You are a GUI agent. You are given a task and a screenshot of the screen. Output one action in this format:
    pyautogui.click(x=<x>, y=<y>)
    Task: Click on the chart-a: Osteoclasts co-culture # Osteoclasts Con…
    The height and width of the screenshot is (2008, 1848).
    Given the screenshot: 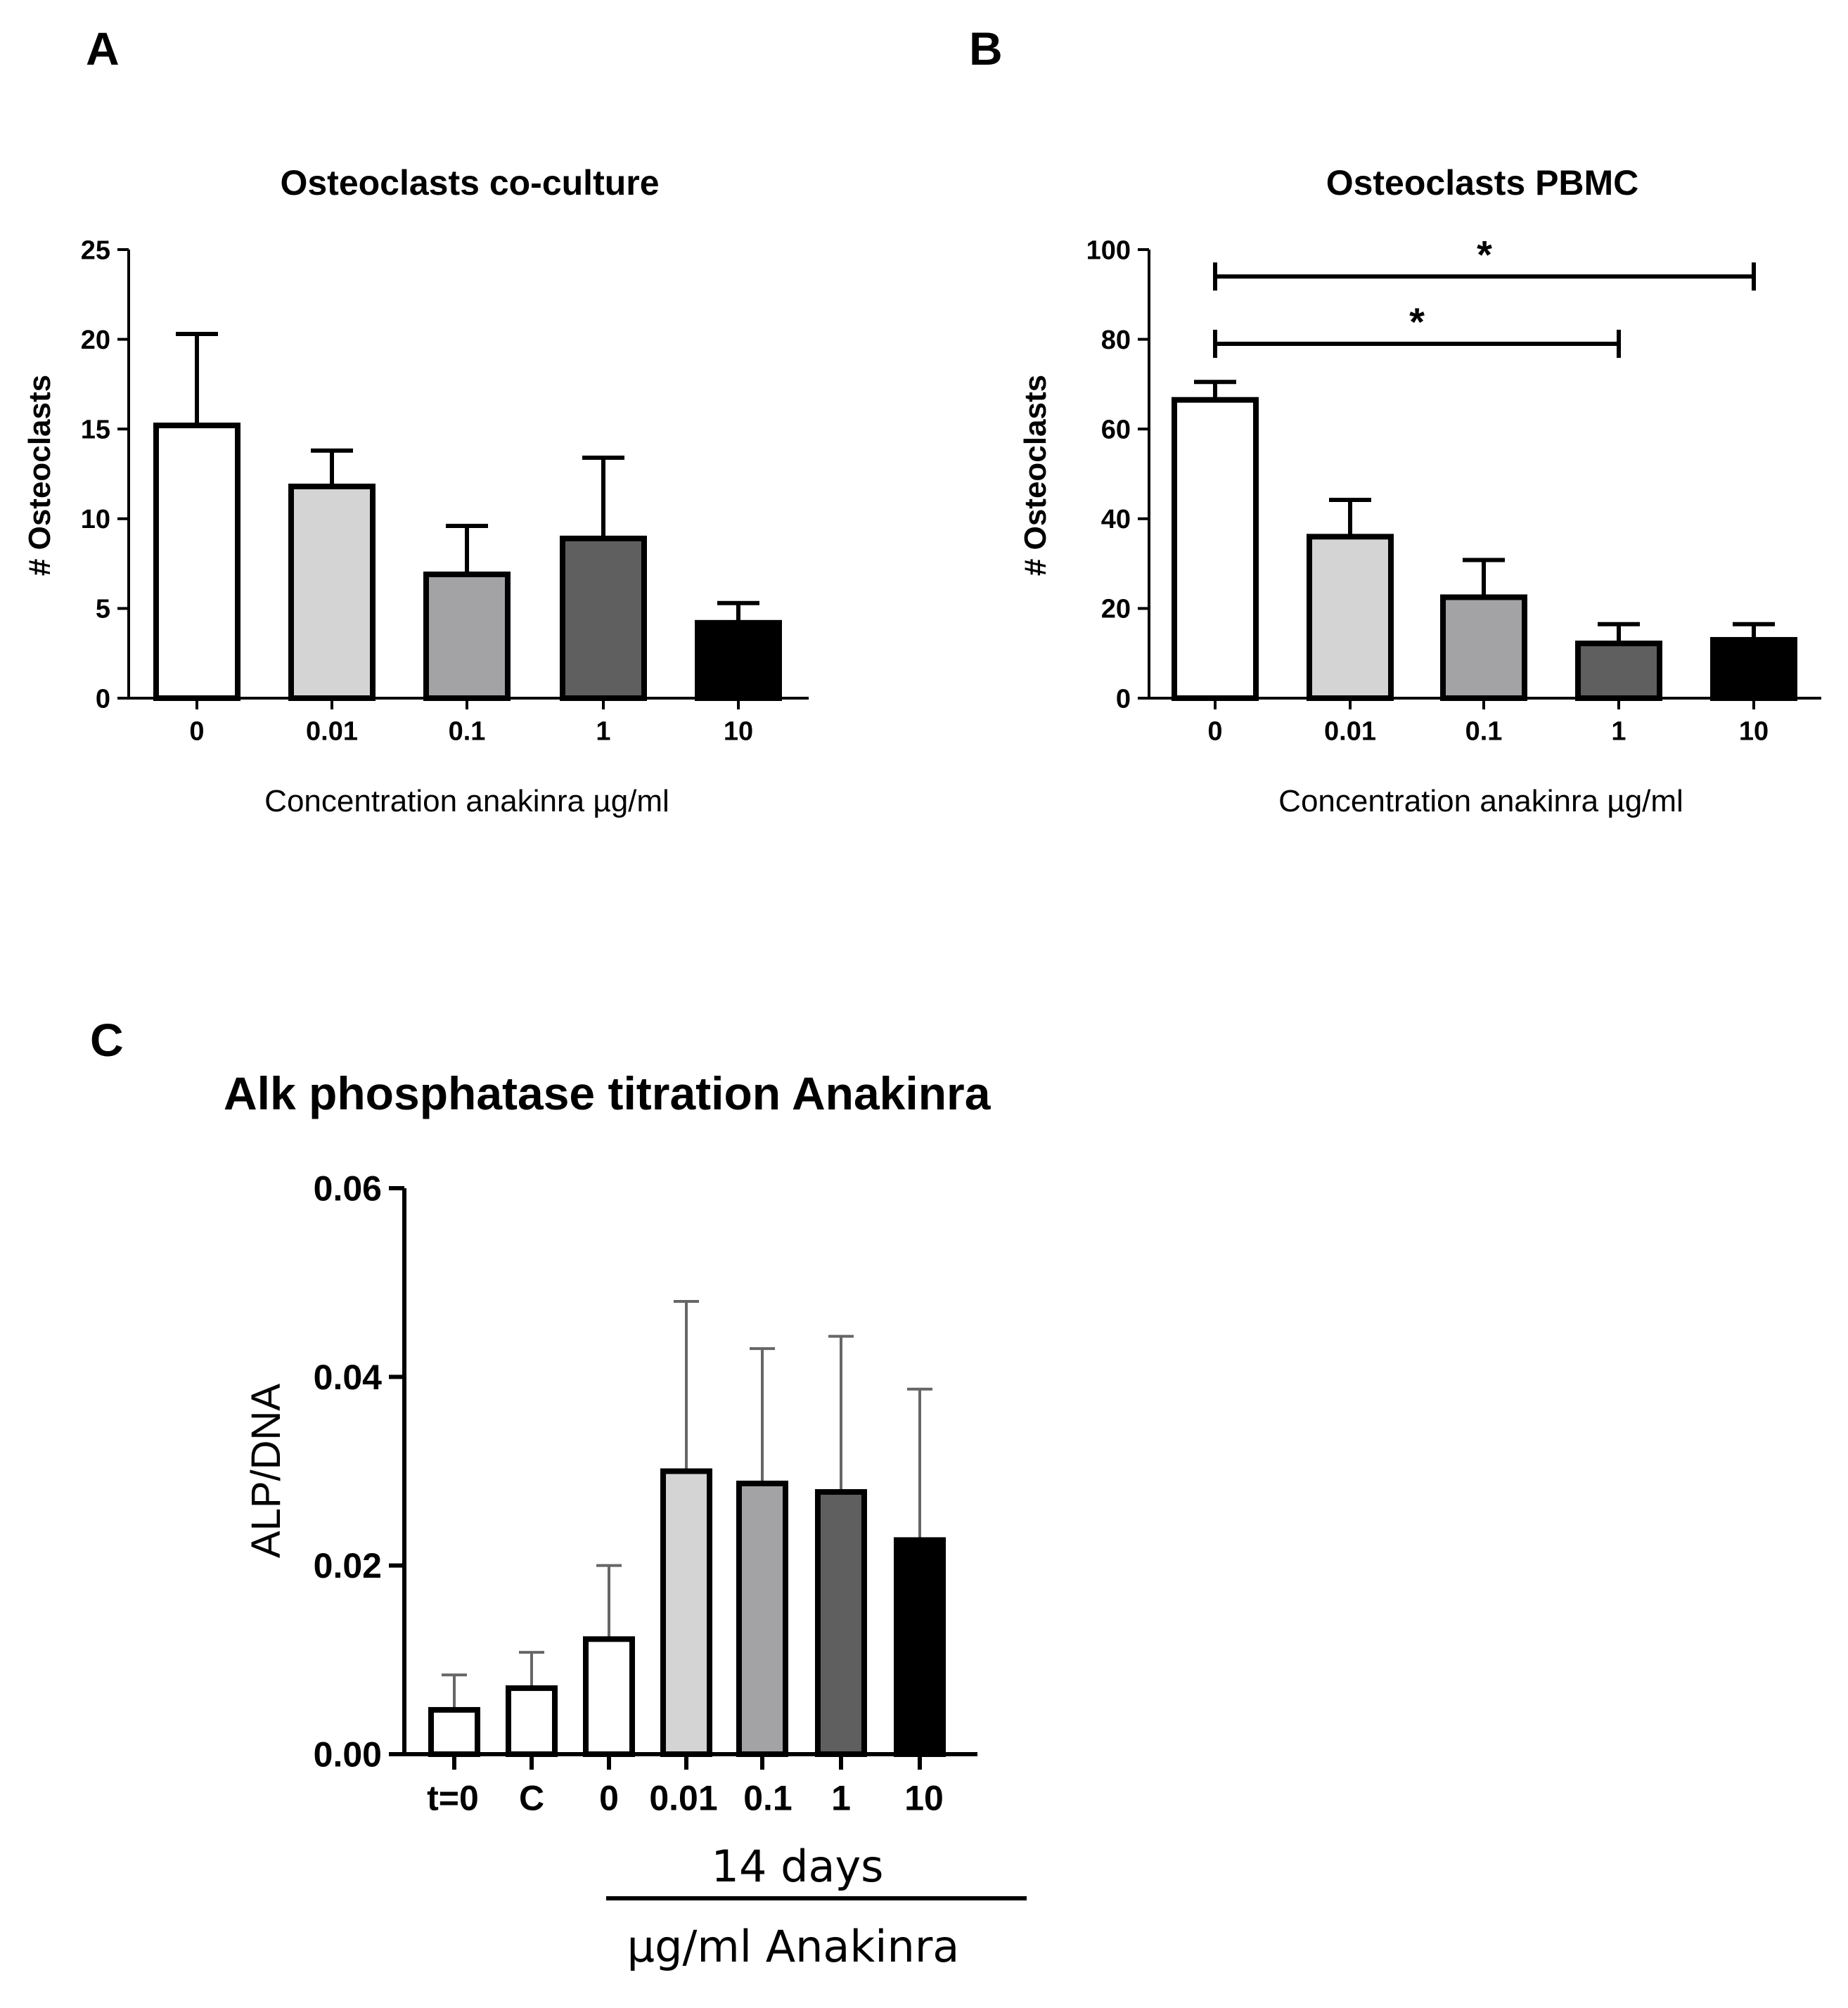 What is the action you would take?
    pyautogui.click(x=416, y=490)
    